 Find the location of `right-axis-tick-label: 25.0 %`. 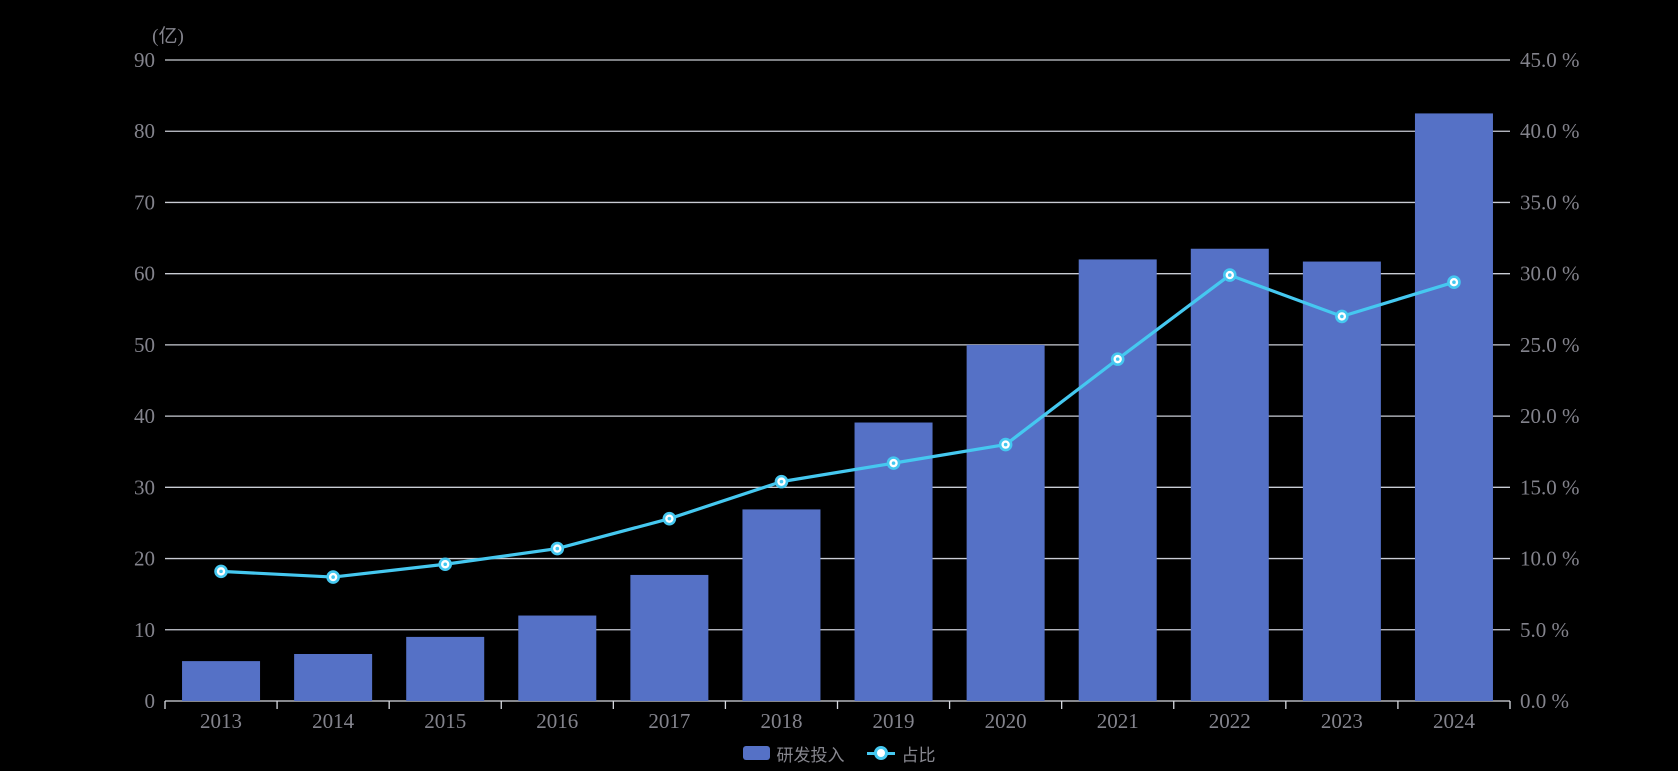

right-axis-tick-label: 25.0 % is located at coordinates (1550, 345).